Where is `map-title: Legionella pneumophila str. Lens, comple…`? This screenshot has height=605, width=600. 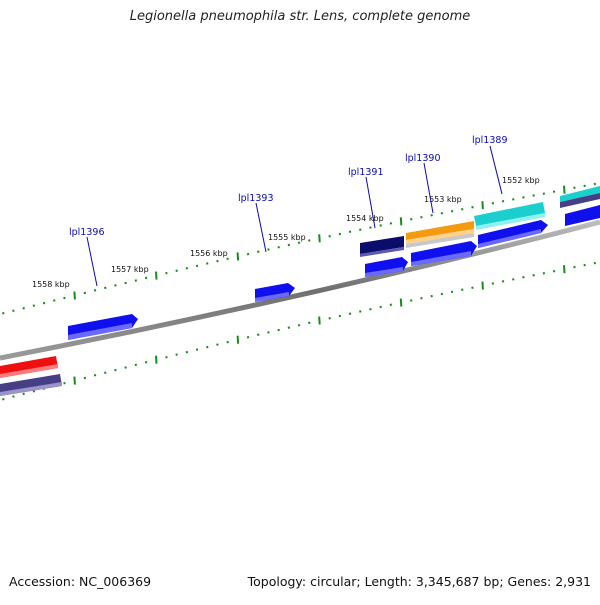
map-title: Legionella pneumophila str. Lens, comple… is located at coordinates (300, 16).